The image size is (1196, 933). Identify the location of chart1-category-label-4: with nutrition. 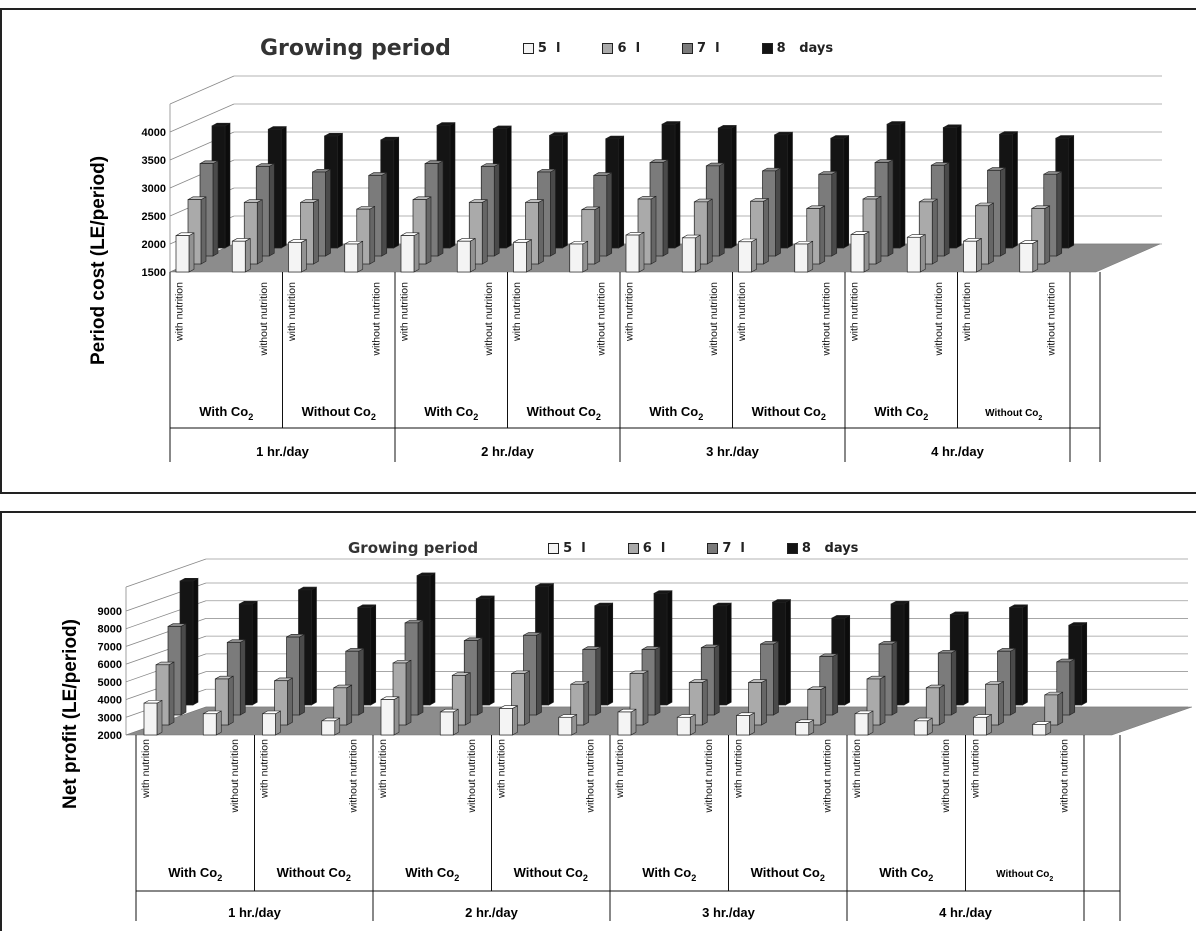
(404, 312).